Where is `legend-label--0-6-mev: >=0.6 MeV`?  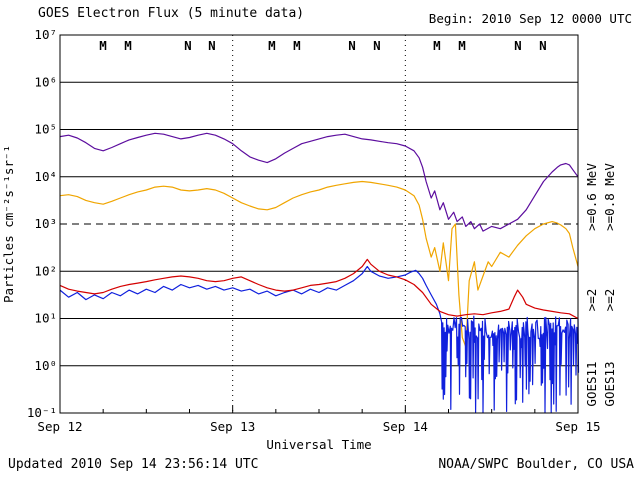
legend-label--0-6-mev: >=0.6 MeV is located at coordinates (591, 197).